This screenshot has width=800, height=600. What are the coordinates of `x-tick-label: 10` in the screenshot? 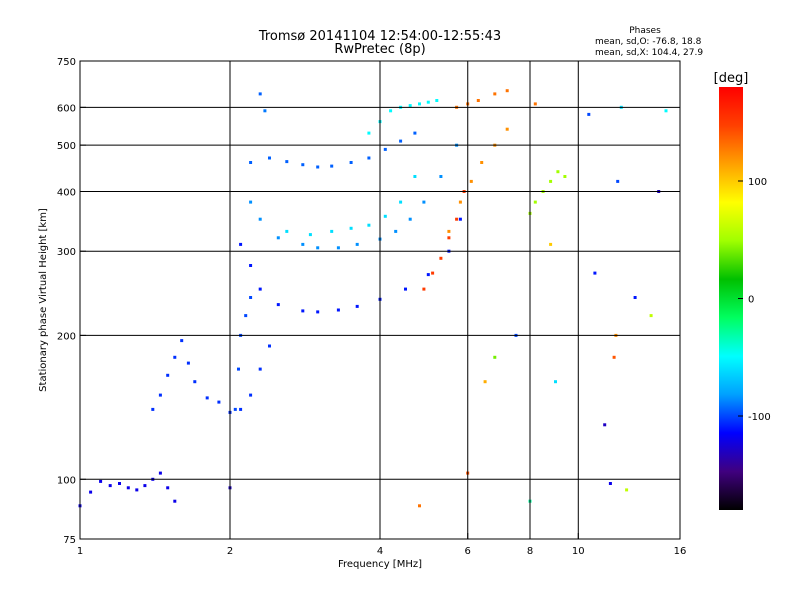 It's located at (578, 551).